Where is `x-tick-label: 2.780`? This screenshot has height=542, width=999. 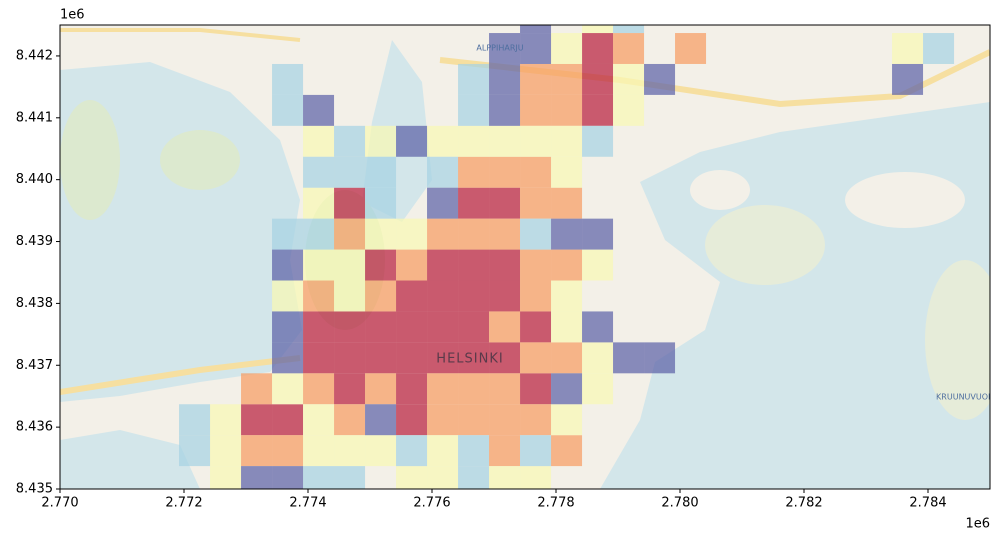 x-tick-label: 2.780 is located at coordinates (679, 503).